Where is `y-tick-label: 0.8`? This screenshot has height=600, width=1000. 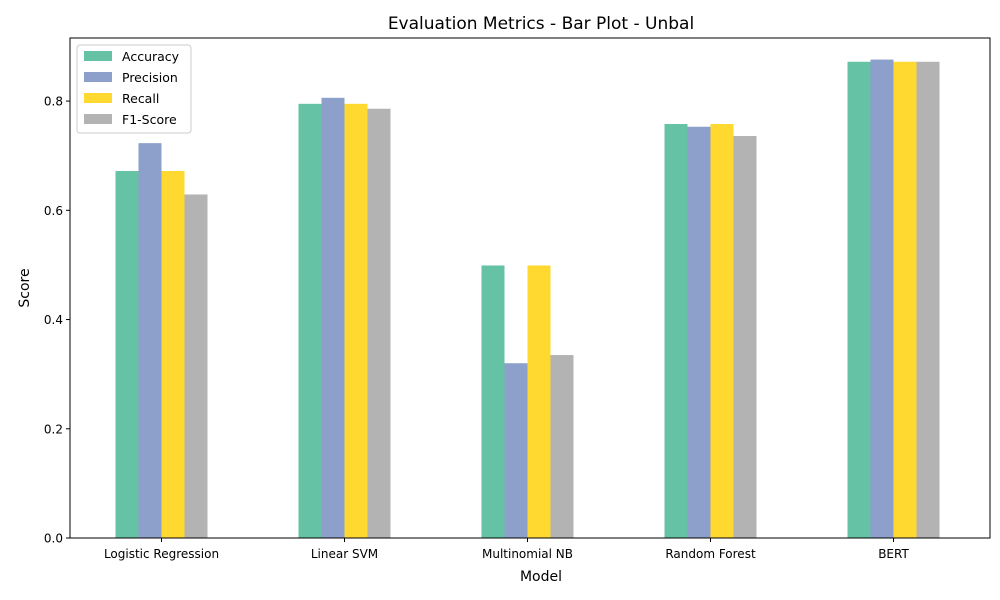
y-tick-label: 0.8 is located at coordinates (53, 102).